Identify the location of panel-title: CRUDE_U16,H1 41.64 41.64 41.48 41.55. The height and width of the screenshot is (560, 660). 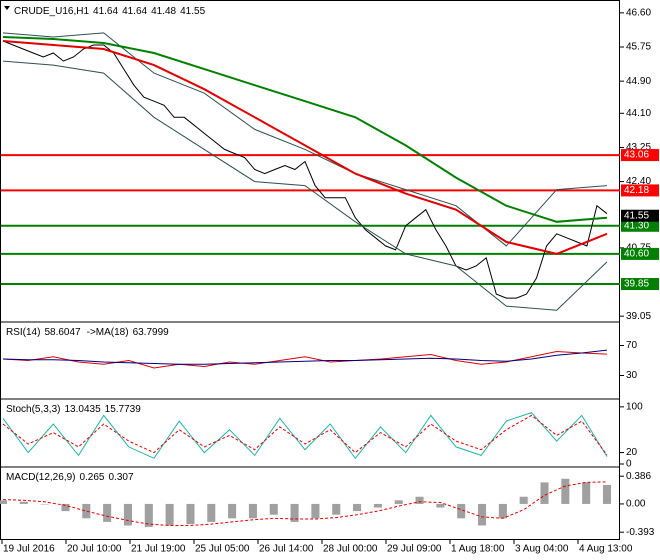
(110, 11).